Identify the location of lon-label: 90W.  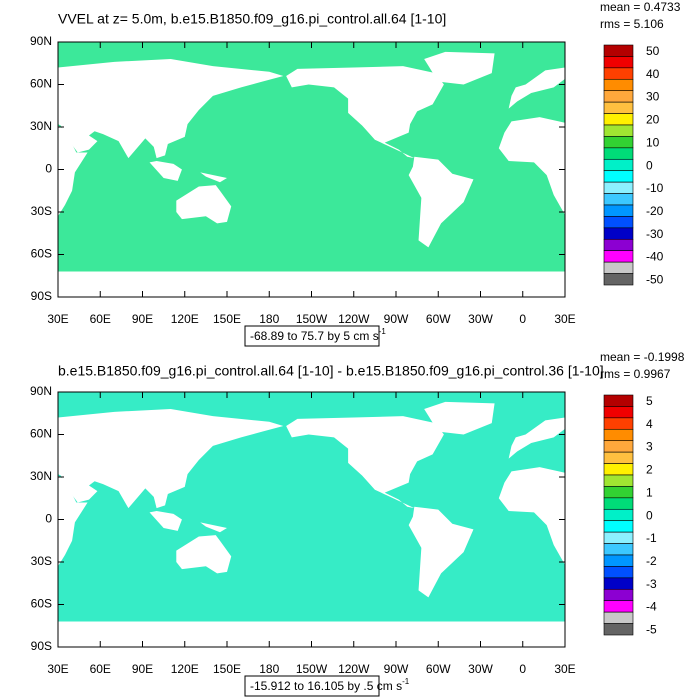
(396, 319).